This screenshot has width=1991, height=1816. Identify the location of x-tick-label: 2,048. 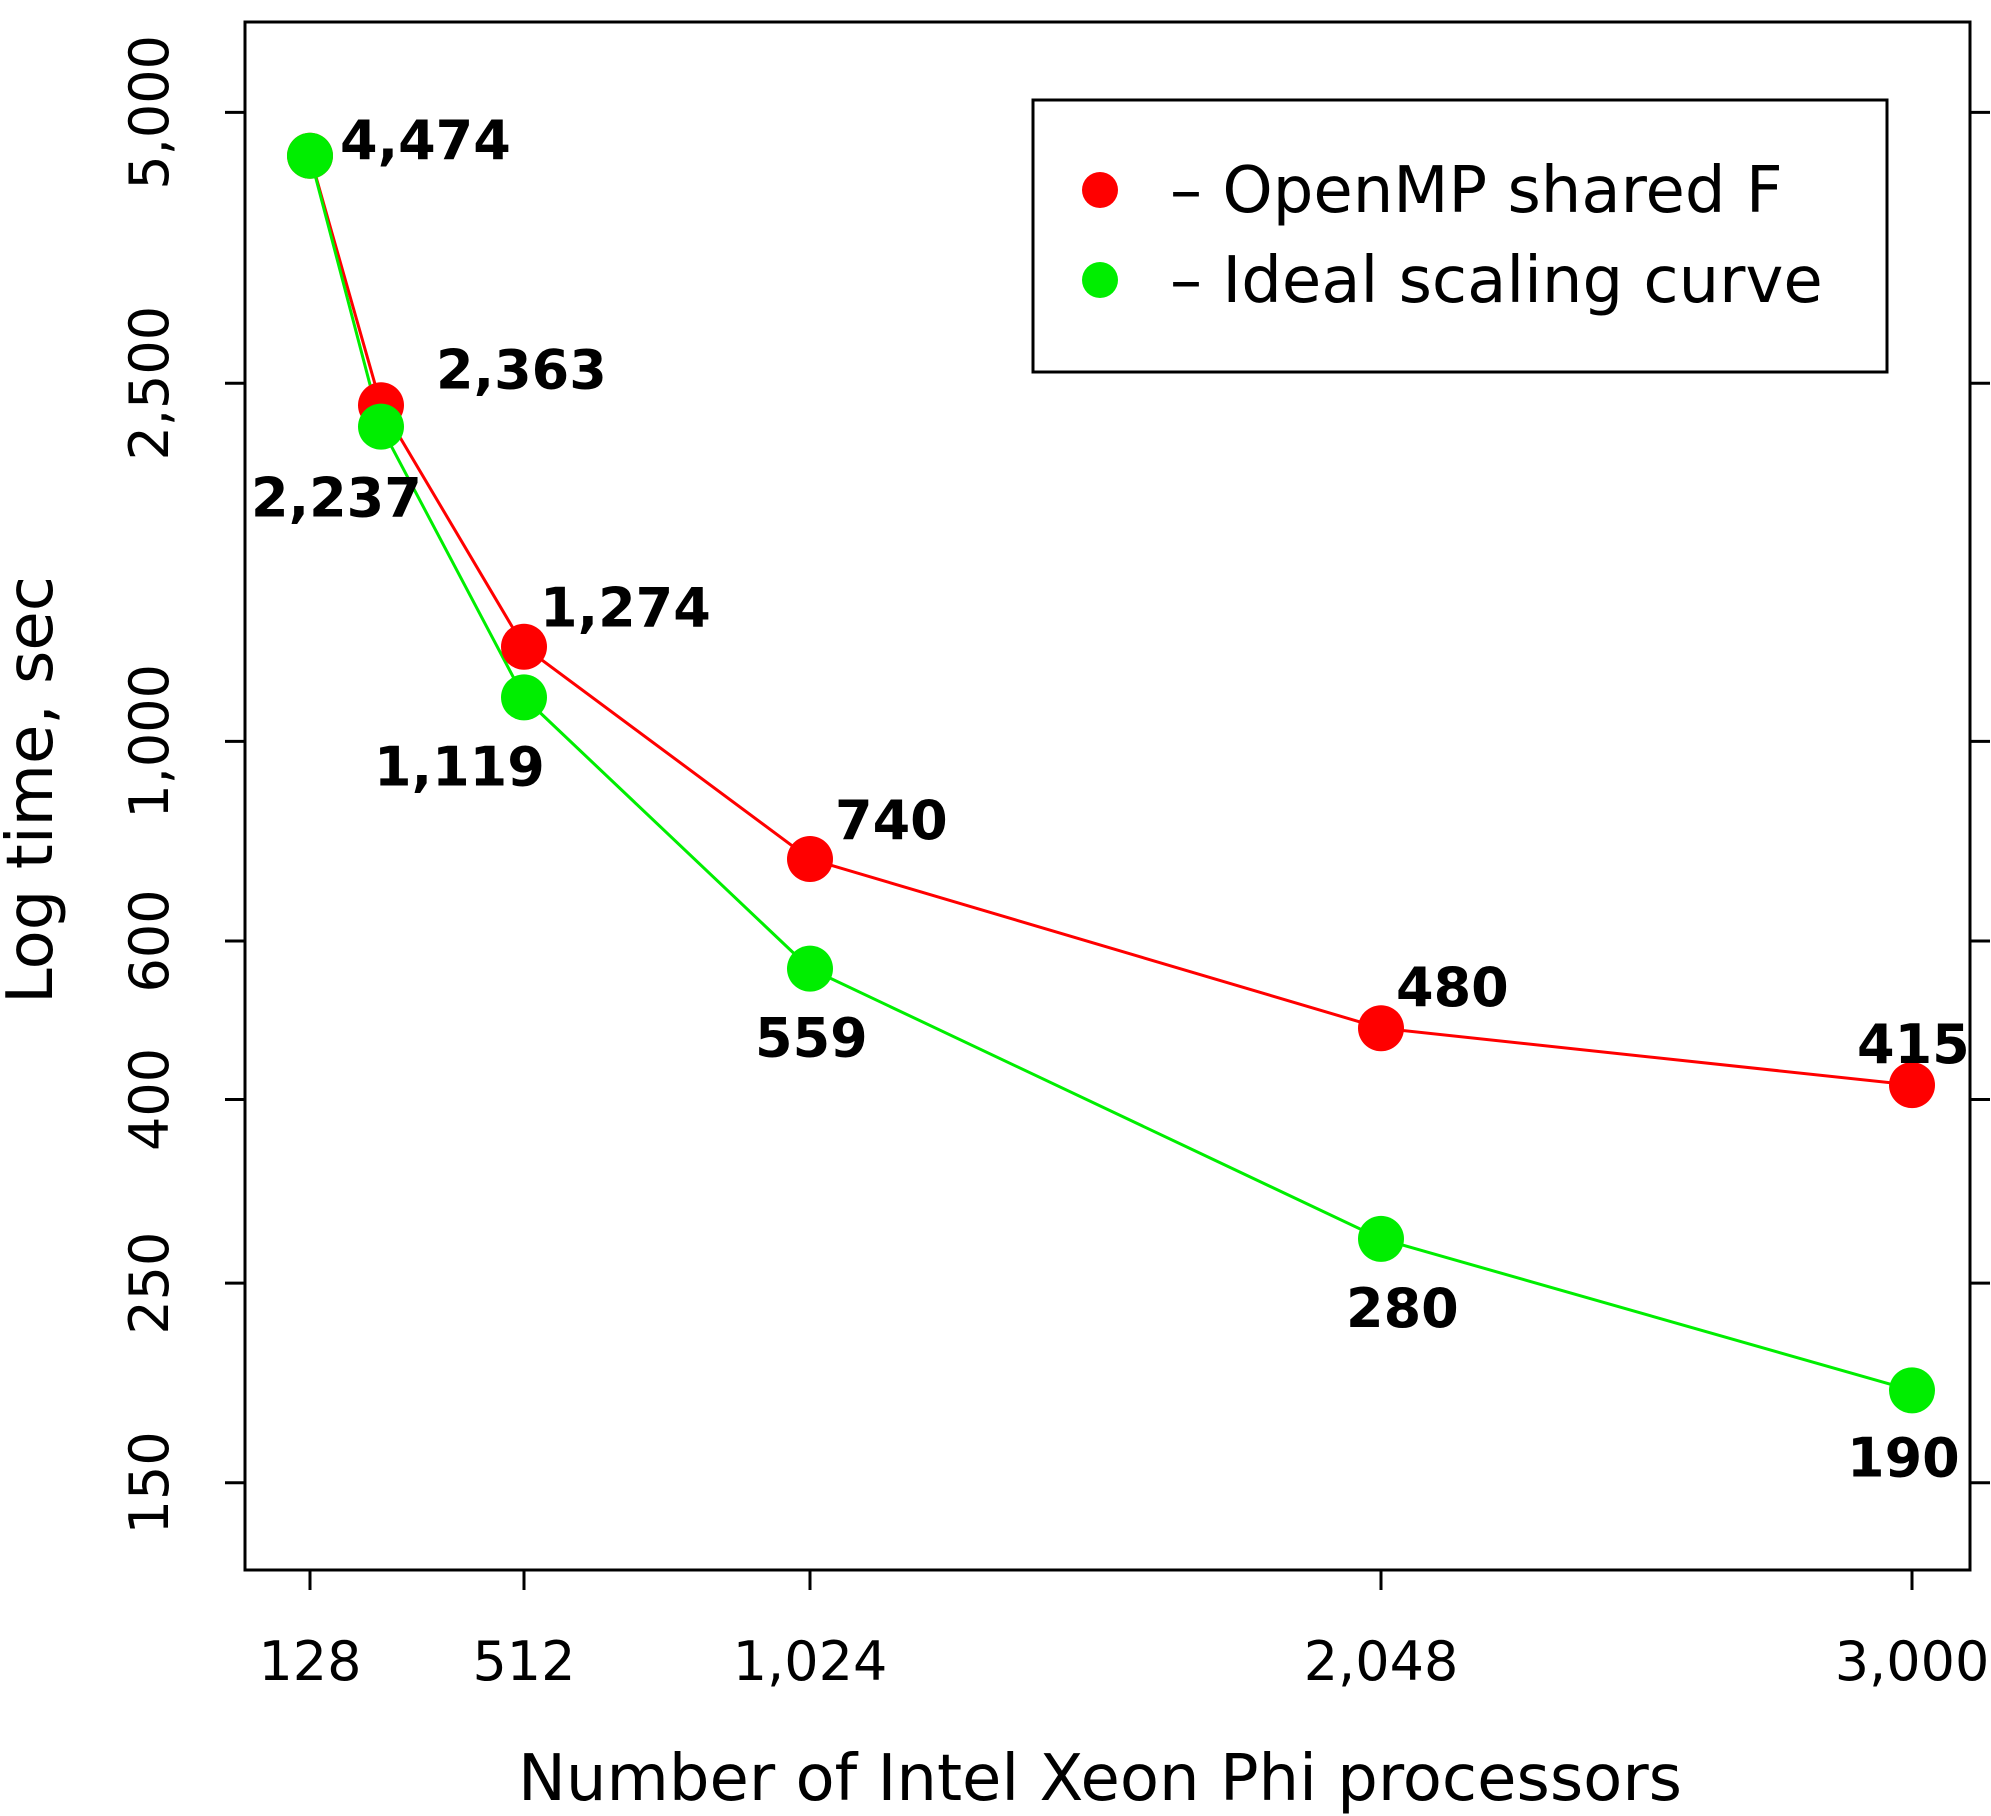
(1381, 1661).